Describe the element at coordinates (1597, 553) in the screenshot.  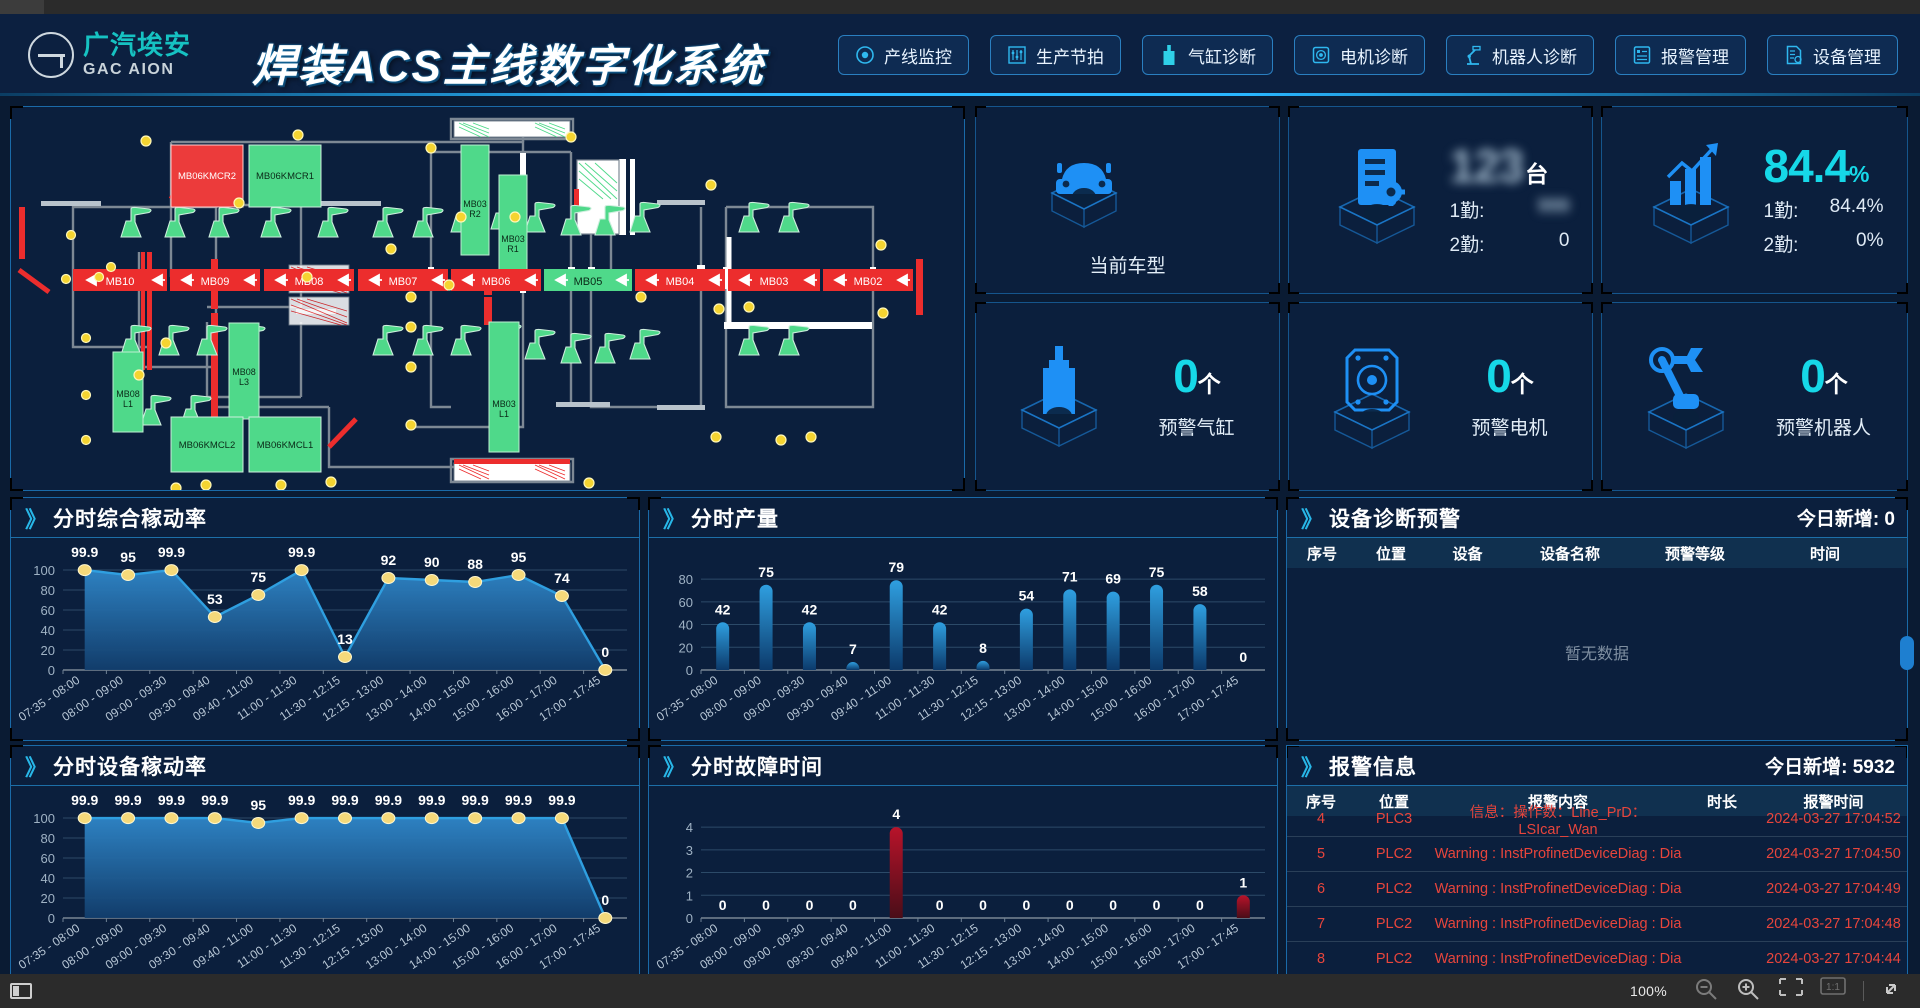
I see `table-header: 序号 位置 设备 设备名称 预警等级 时间` at that location.